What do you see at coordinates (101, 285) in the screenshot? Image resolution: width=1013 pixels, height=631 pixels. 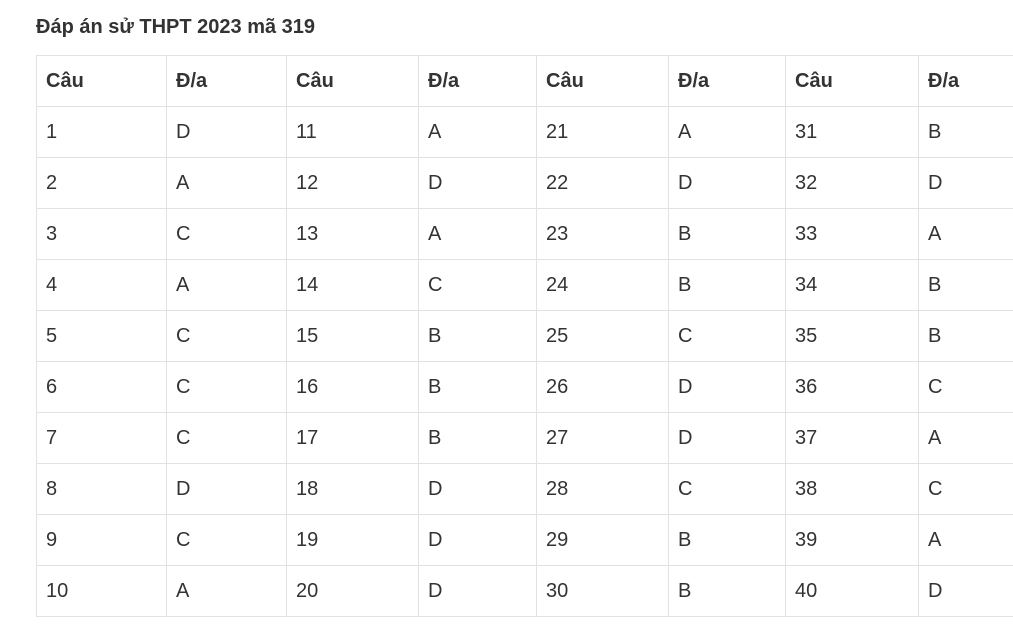 I see `question-cell: 4` at bounding box center [101, 285].